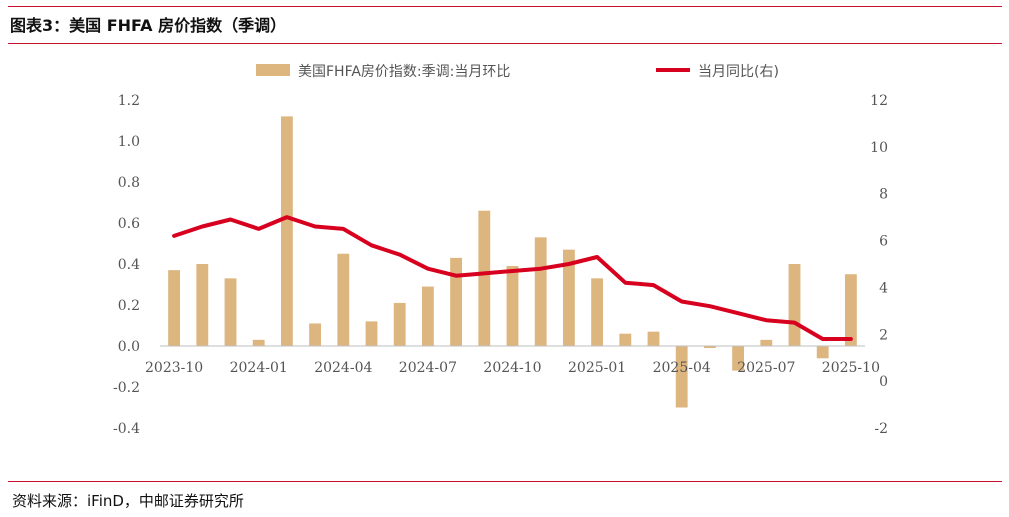  What do you see at coordinates (129, 183) in the screenshot?
I see `left-tick-label: 0.8` at bounding box center [129, 183].